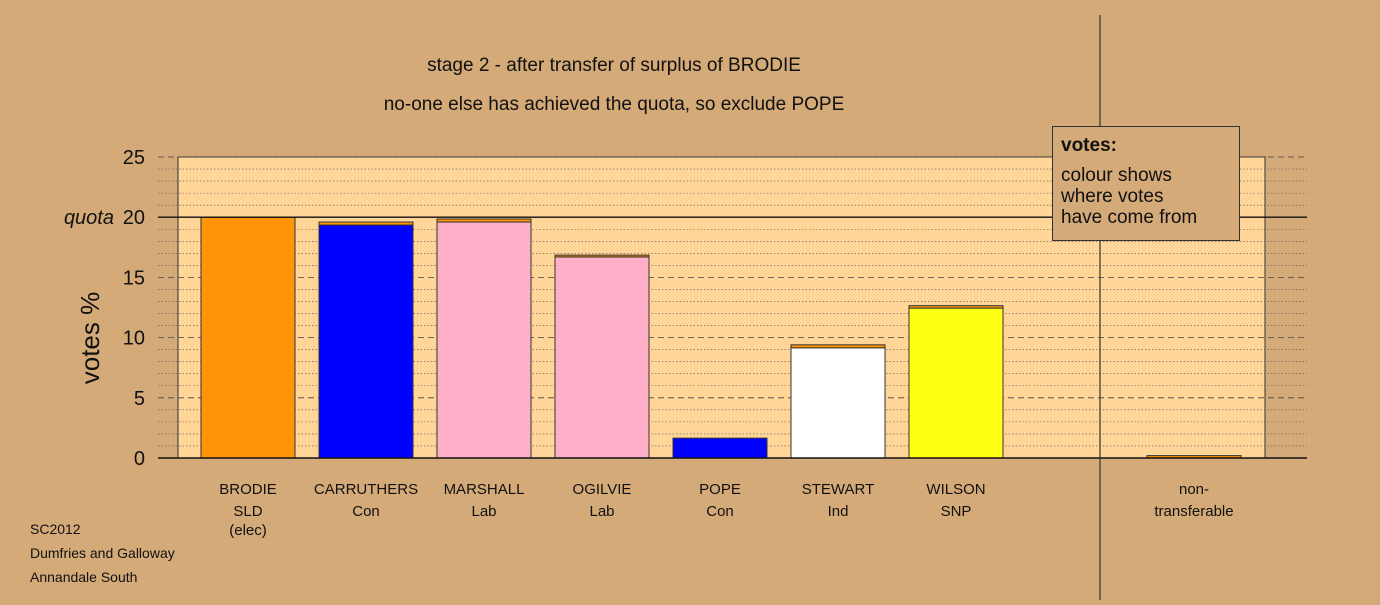 This screenshot has height=605, width=1380. What do you see at coordinates (84, 577) in the screenshot?
I see `footer-line-3: Annandale South` at bounding box center [84, 577].